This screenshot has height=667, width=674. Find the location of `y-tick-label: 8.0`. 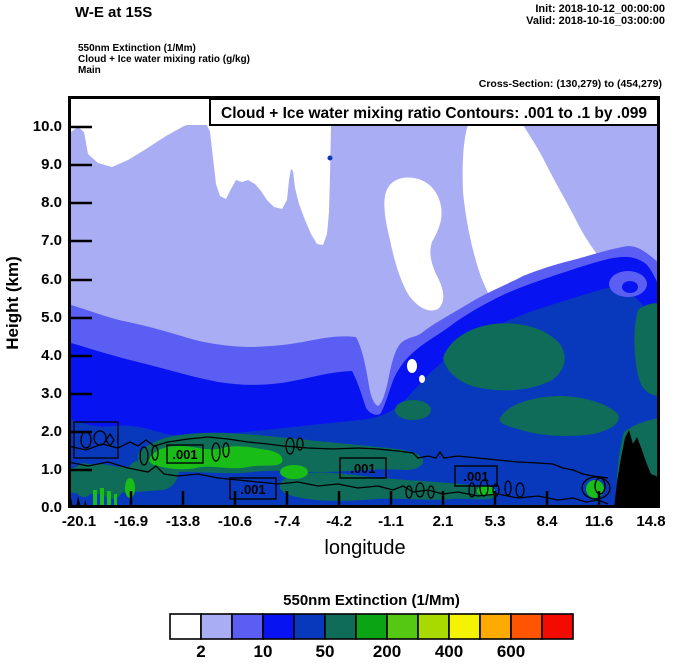

y-tick-label: 8.0 is located at coordinates (51, 202).